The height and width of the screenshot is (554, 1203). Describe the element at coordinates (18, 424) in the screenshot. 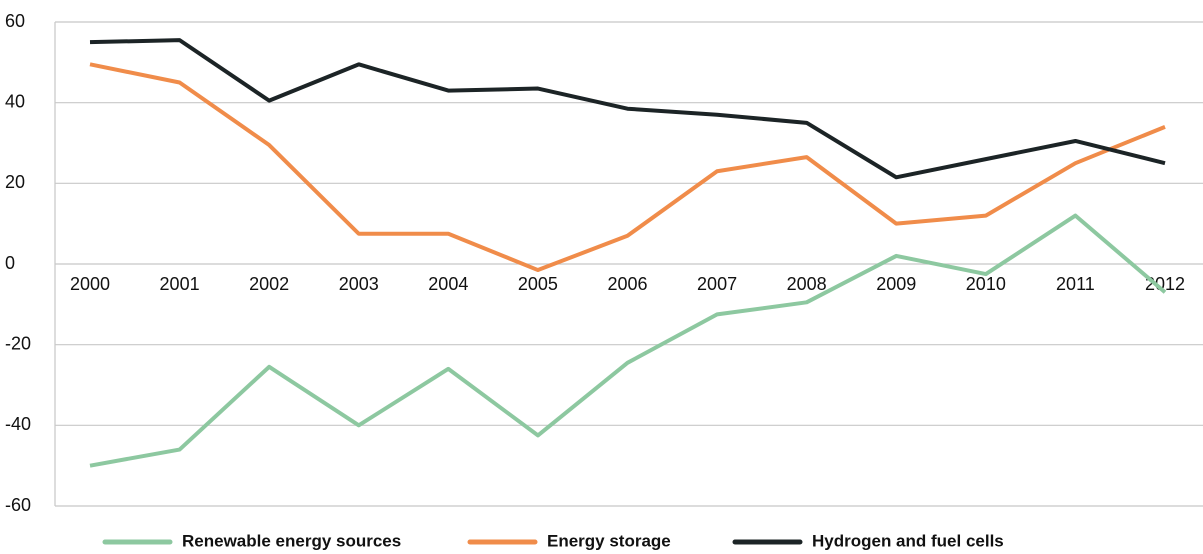

I see `y-tick-label: -40` at that location.